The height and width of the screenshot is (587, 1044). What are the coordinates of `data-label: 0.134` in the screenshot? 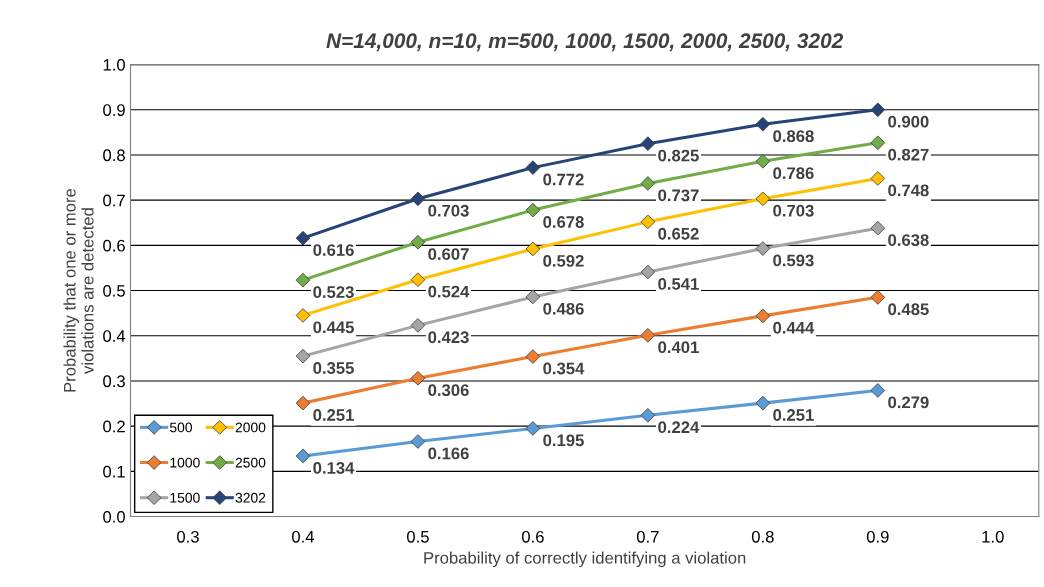 It's located at (334, 467).